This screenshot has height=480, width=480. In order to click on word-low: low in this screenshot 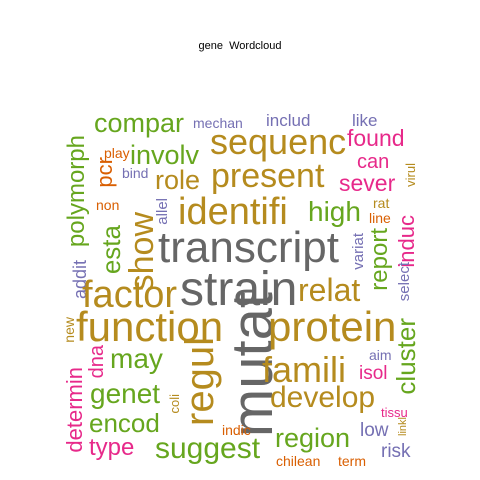, I will do `click(374, 430)`.